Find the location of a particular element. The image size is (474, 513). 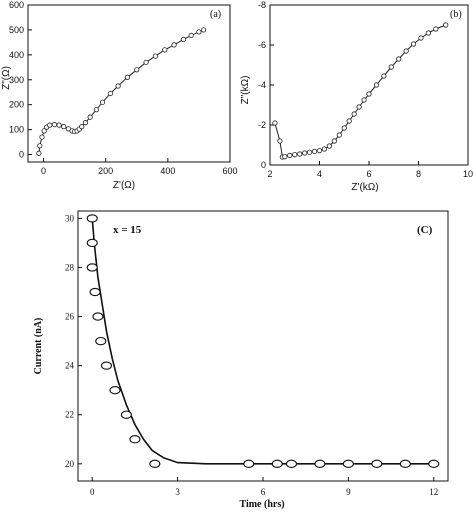

y-tick-label-b: -8 is located at coordinates (262, 5).